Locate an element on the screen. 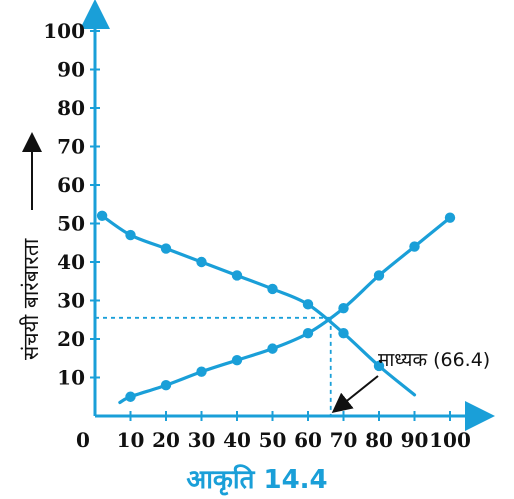 This screenshot has height=499, width=514. y-tick-label: 40 is located at coordinates (71, 262).